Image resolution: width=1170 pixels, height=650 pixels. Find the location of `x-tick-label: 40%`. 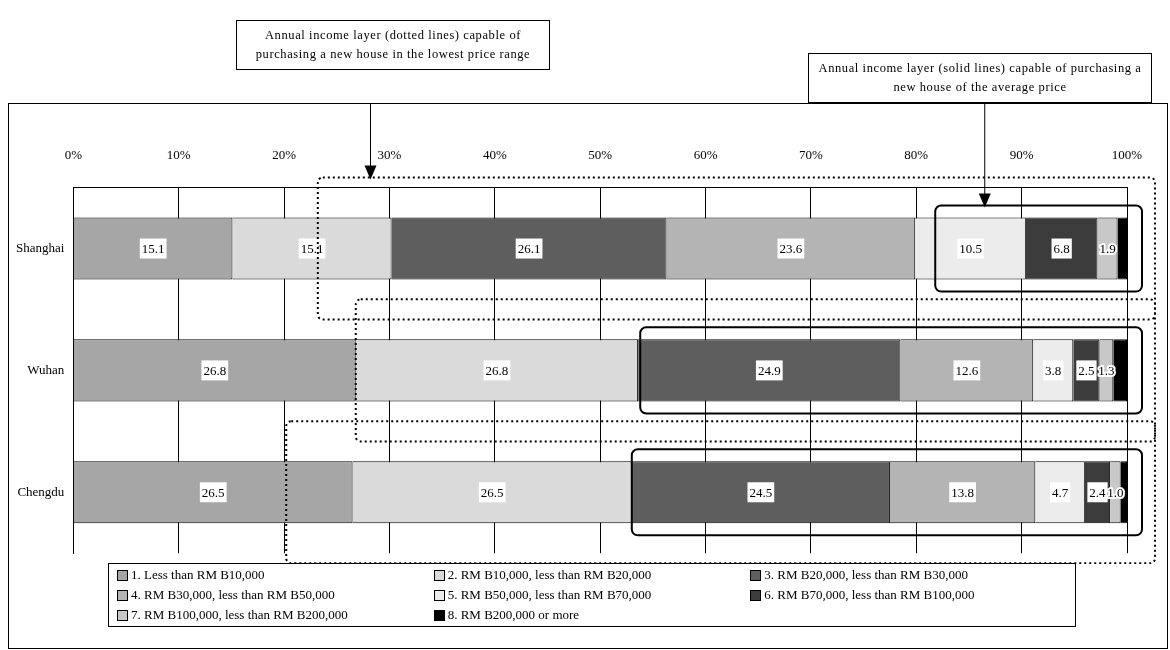

x-tick-label: 40% is located at coordinates (494, 155).